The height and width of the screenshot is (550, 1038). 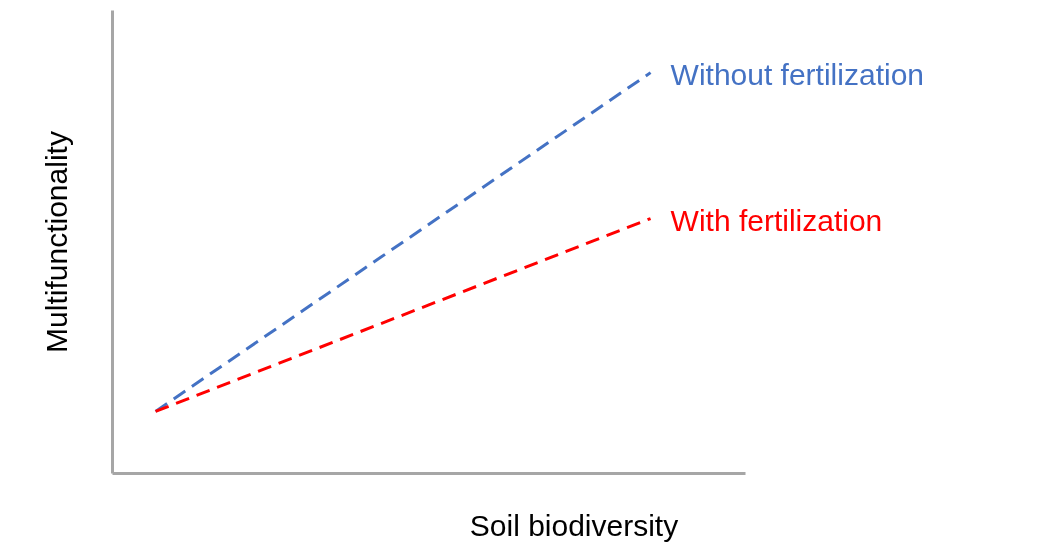 What do you see at coordinates (574, 525) in the screenshot?
I see `x-axis-title: Soil biodiversity` at bounding box center [574, 525].